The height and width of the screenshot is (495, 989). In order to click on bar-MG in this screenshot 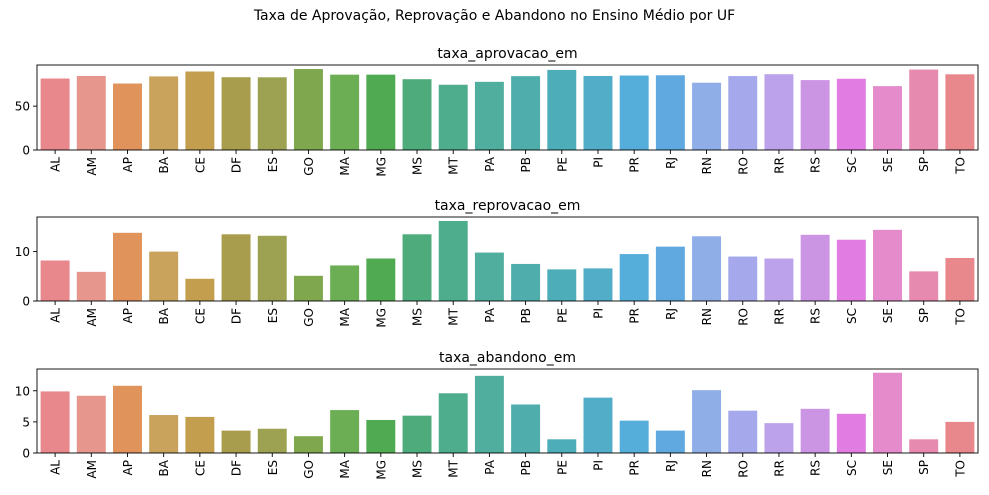, I will do `click(381, 436)`.